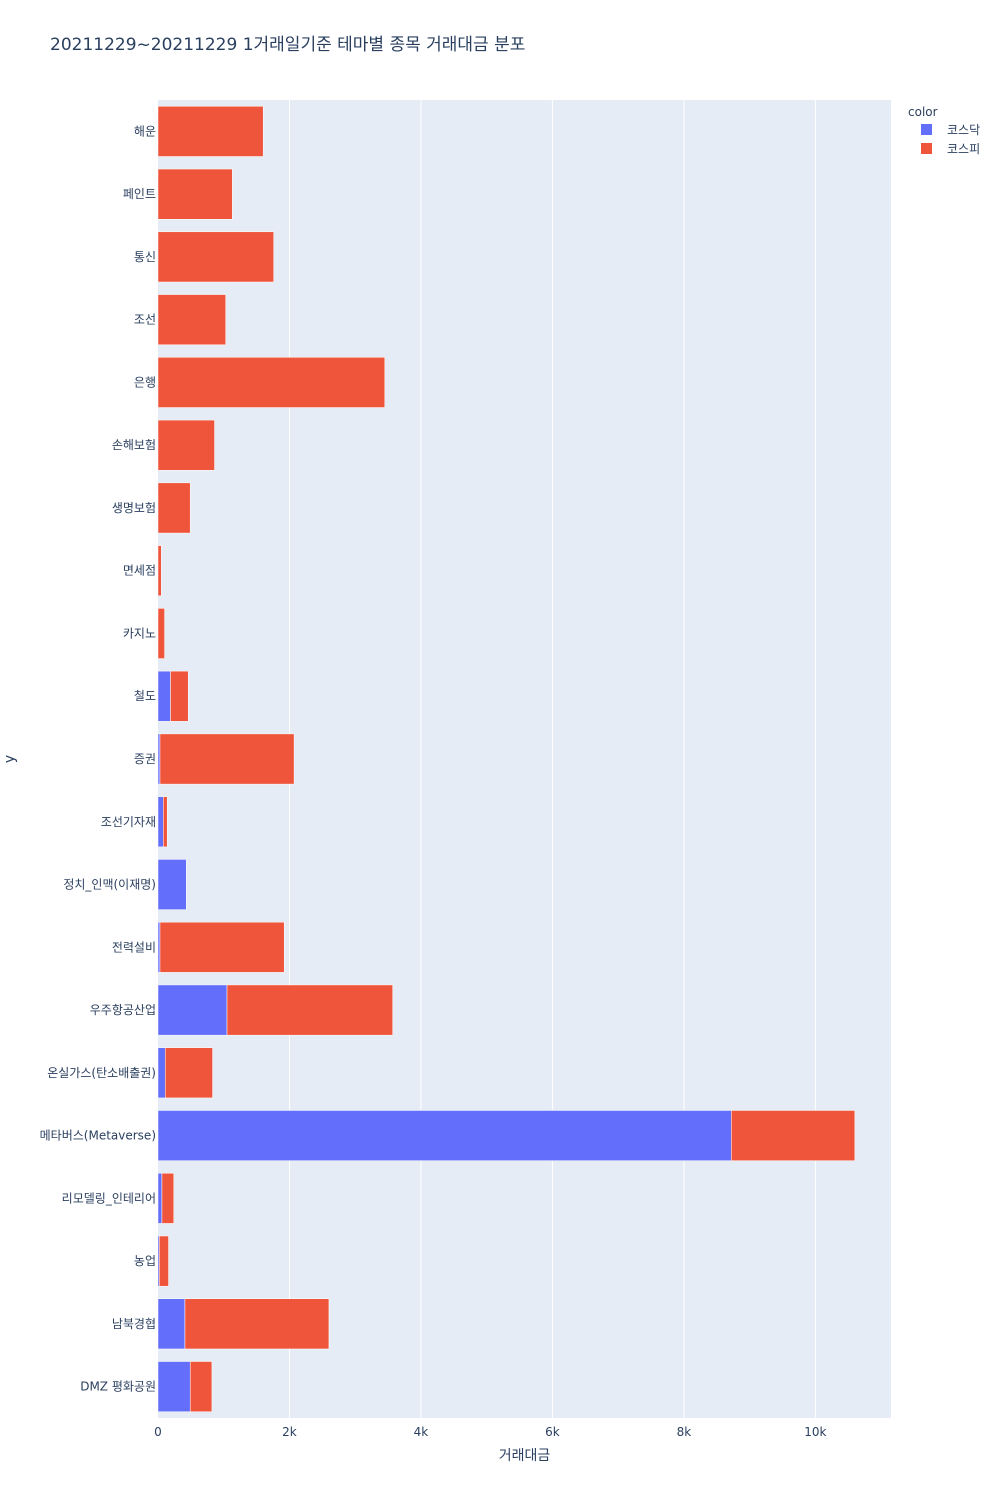 This screenshot has width=1000, height=1500. What do you see at coordinates (490, 1432) in the screenshot?
I see `x-axis-ticks: 0 2k 4k 6k 8k 10k` at bounding box center [490, 1432].